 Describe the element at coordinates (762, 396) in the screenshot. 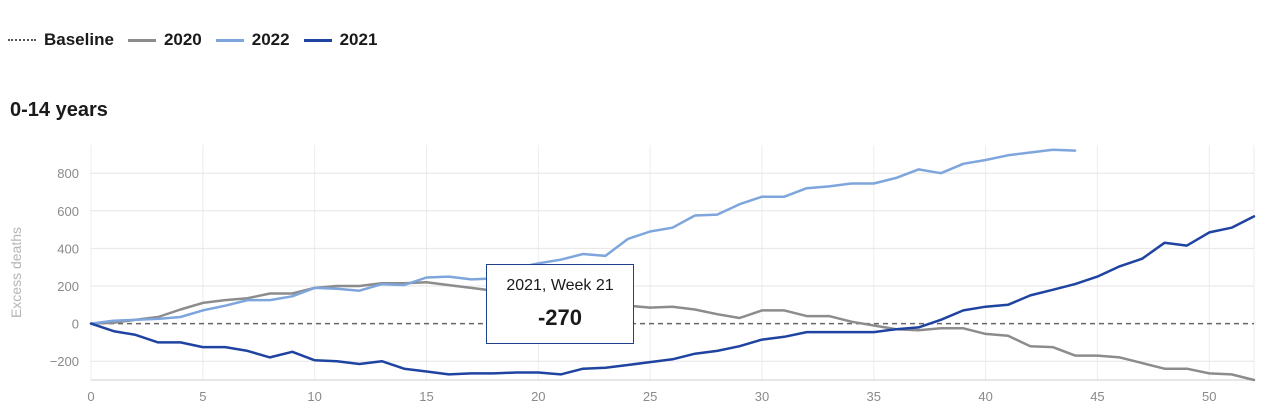

I see `x-tick-label: 30` at that location.